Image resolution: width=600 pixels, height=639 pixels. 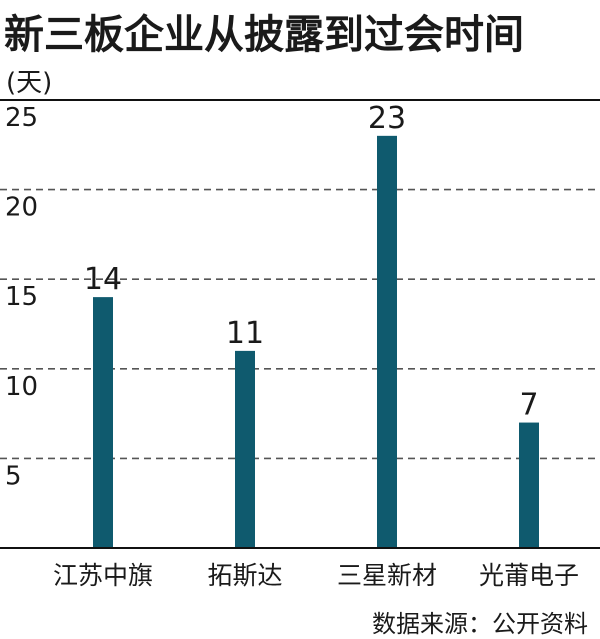 What do you see at coordinates (13, 476) in the screenshot?
I see `y-tick-label: 5` at bounding box center [13, 476].